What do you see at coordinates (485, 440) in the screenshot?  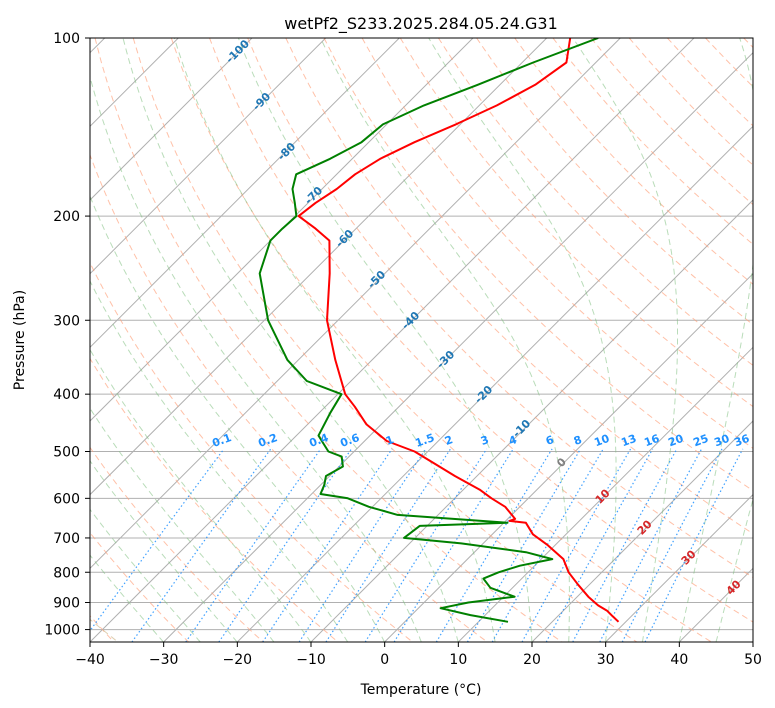 I see `mixing-ratio-label: 3` at bounding box center [485, 440].